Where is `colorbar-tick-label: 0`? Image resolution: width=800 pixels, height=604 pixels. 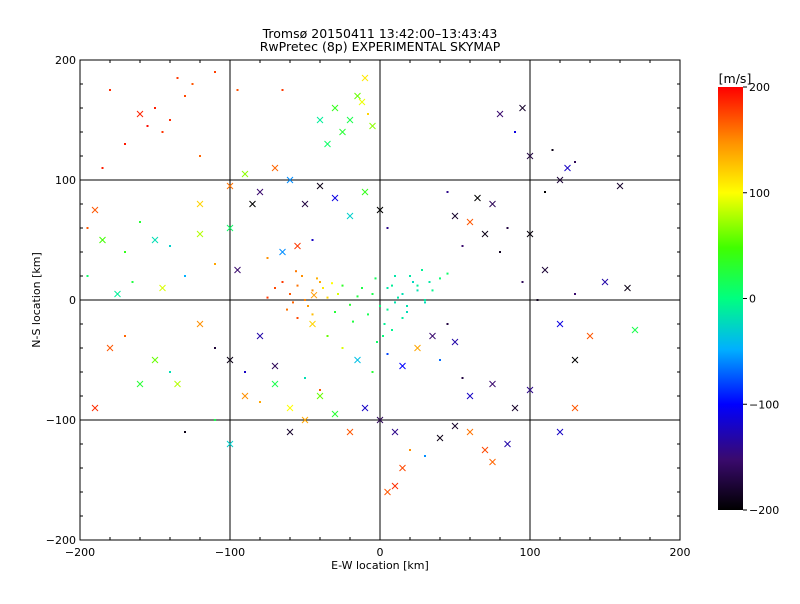
colorbar-tick-label: 0 is located at coordinates (752, 299).